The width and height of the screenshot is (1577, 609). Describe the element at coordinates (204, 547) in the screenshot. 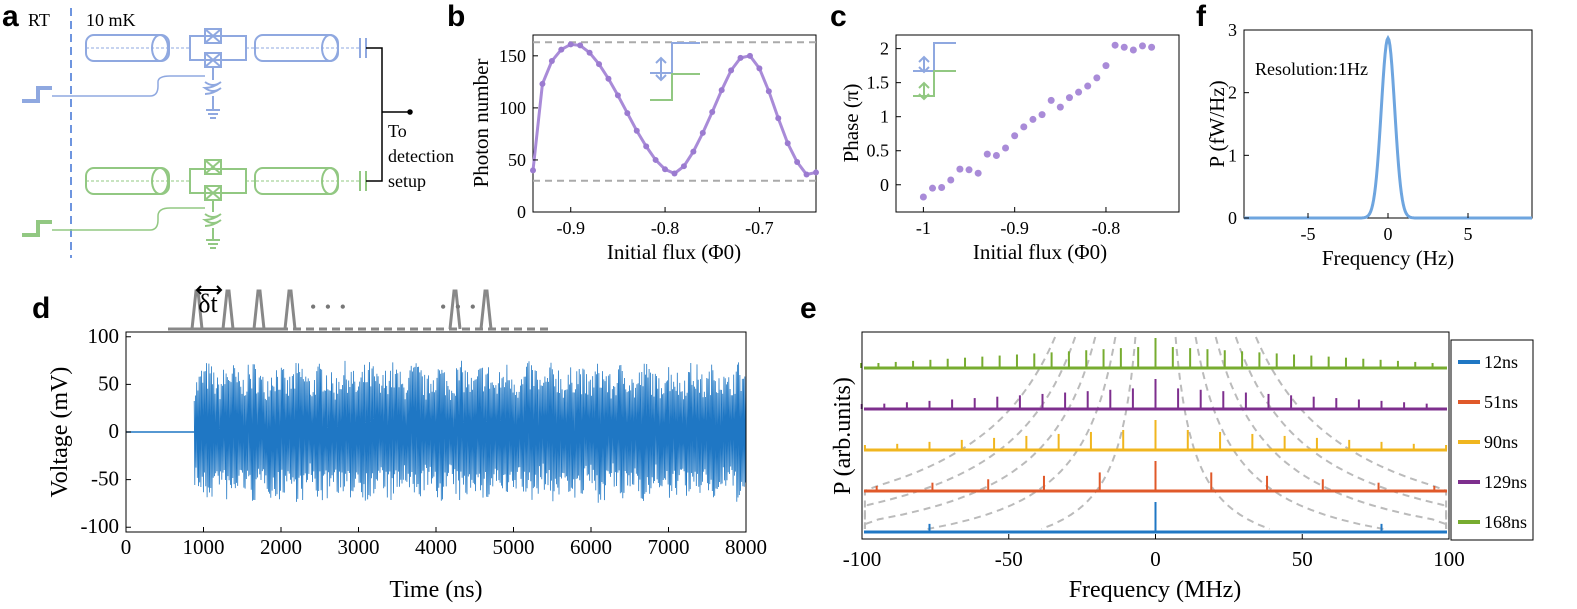

I see `x-tick-label: 1000` at that location.